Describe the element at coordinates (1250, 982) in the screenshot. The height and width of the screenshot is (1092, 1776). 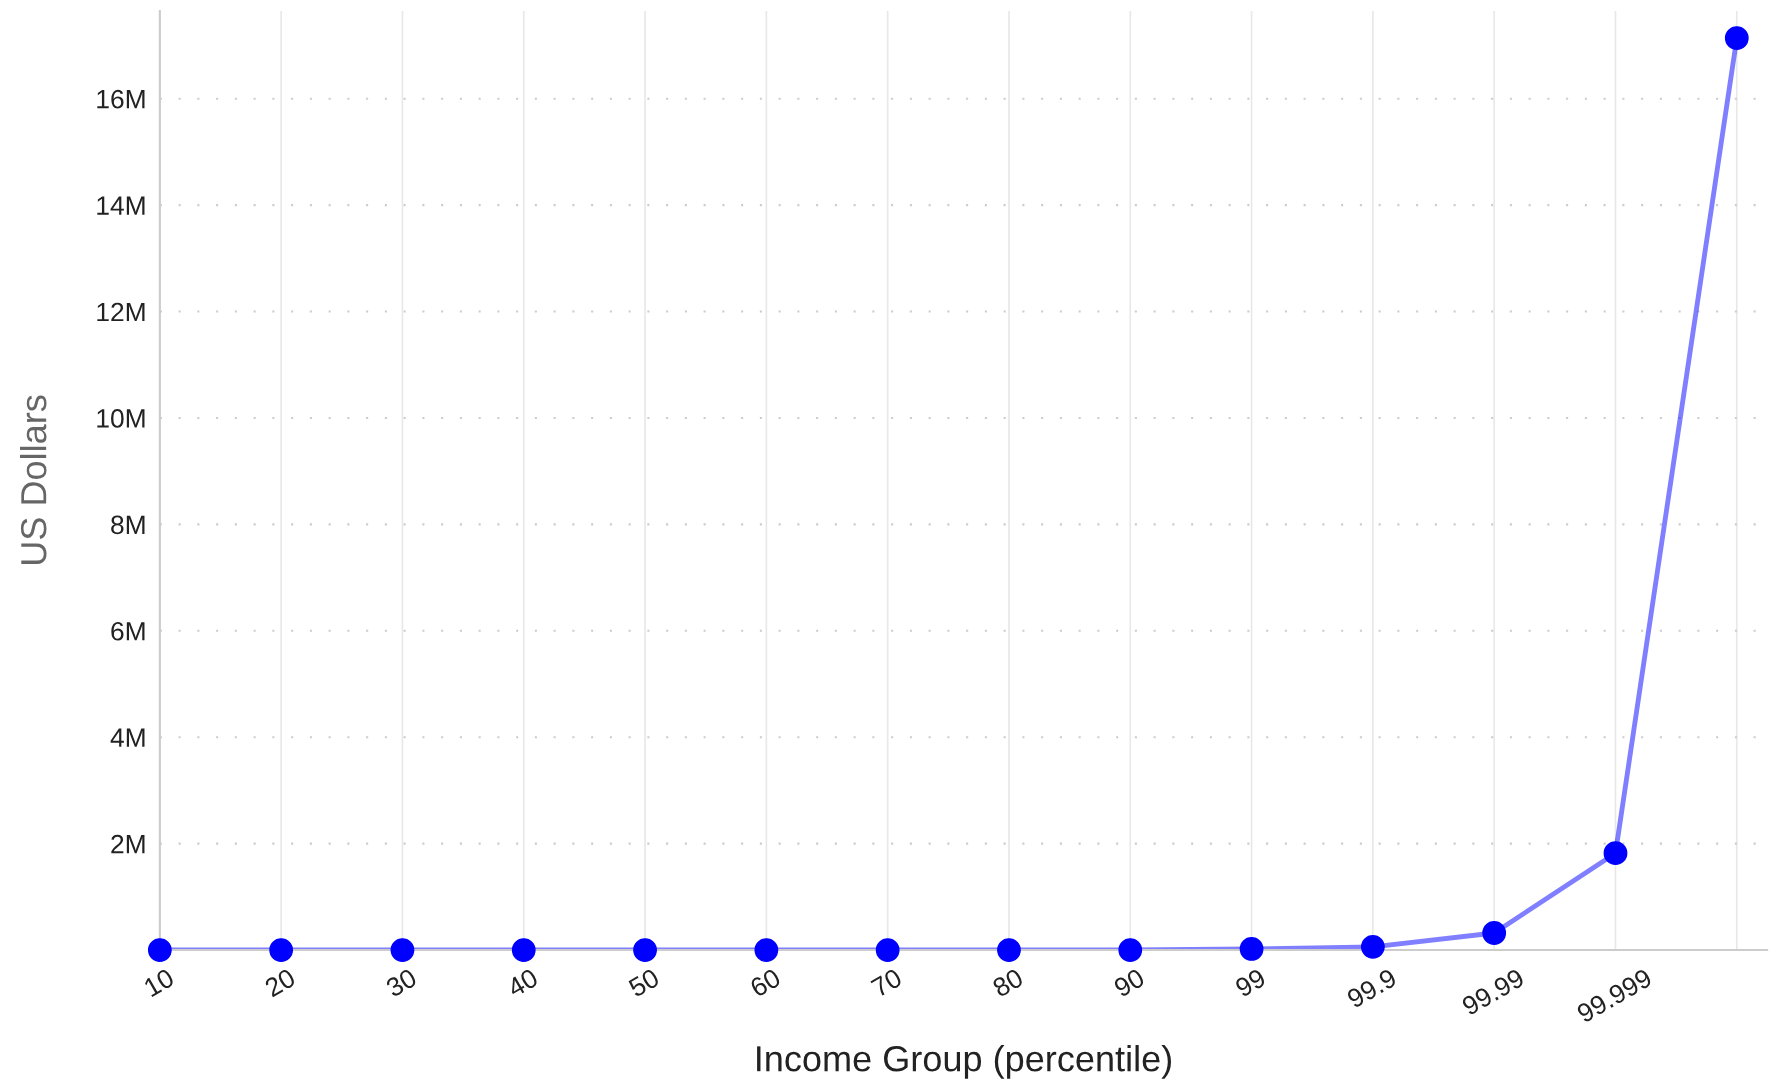
I see `x-tick-label: 99` at that location.